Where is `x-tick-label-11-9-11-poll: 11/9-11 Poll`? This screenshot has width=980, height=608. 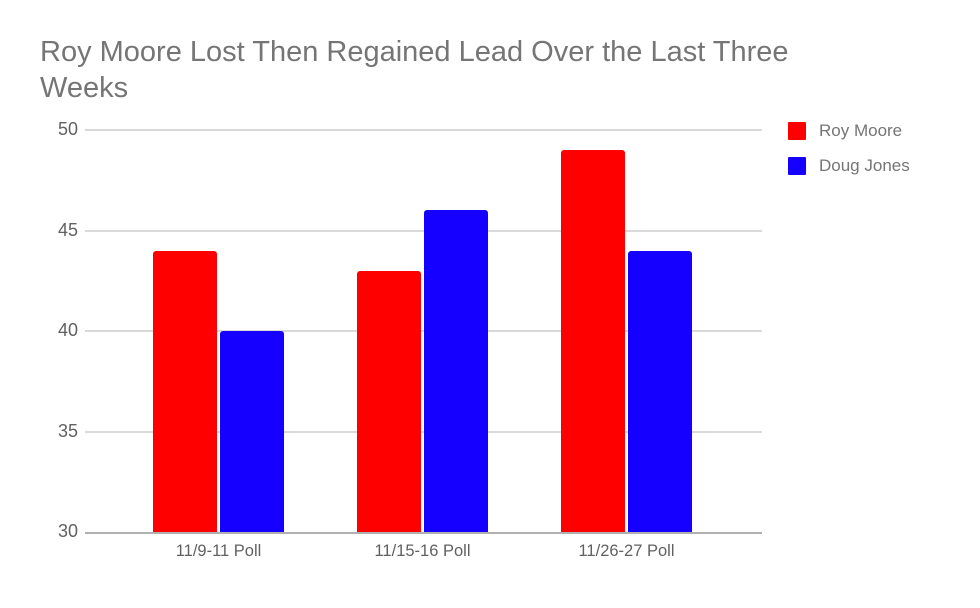
x-tick-label-11-9-11-poll: 11/9-11 Poll is located at coordinates (218, 551).